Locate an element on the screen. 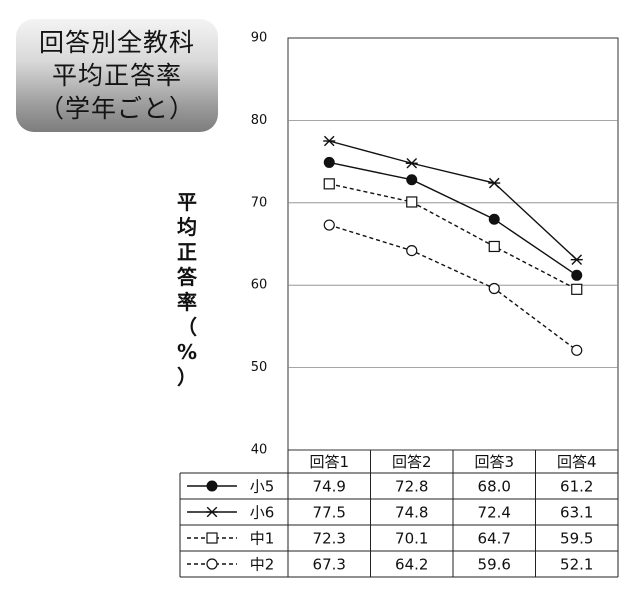  y-tick-label: 80 is located at coordinates (259, 120).